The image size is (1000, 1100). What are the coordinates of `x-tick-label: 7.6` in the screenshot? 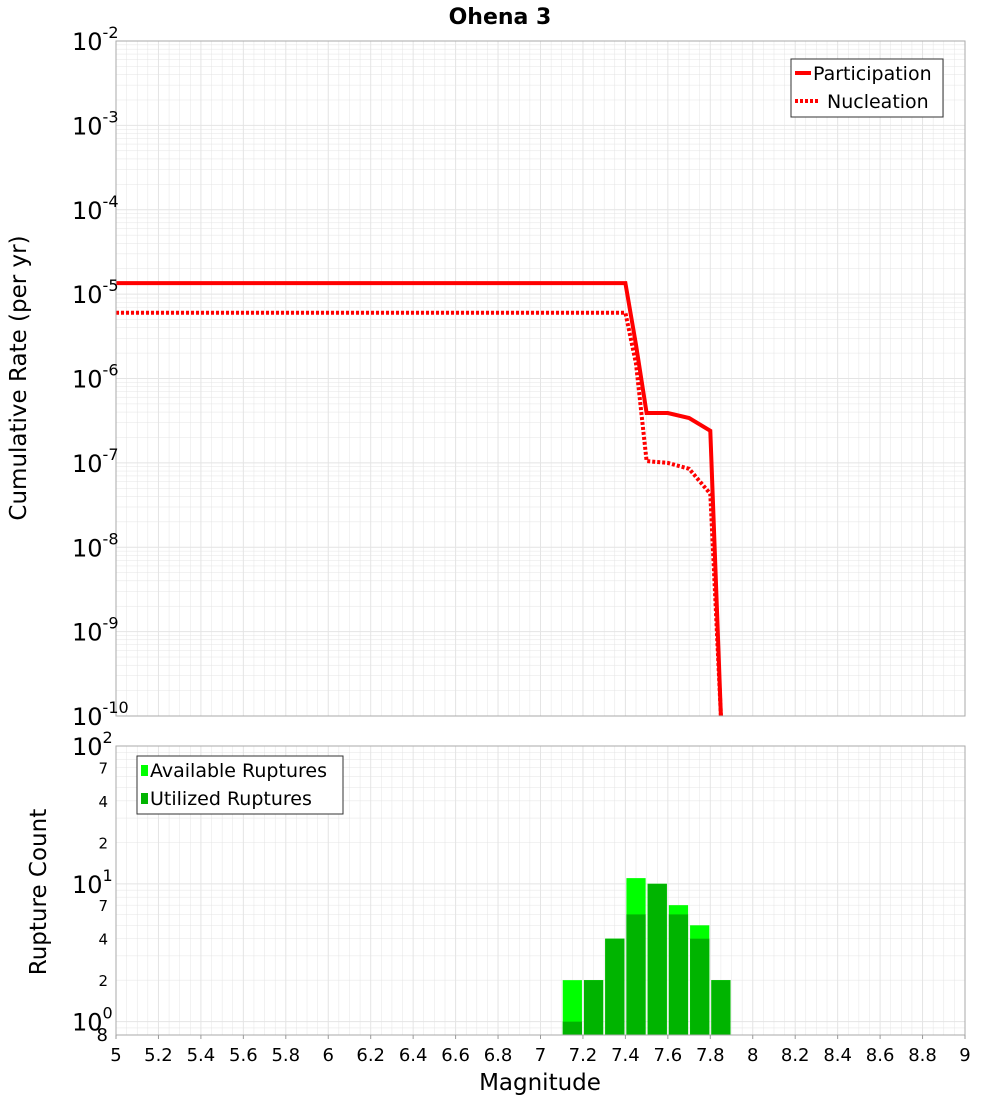 It's located at (668, 1055).